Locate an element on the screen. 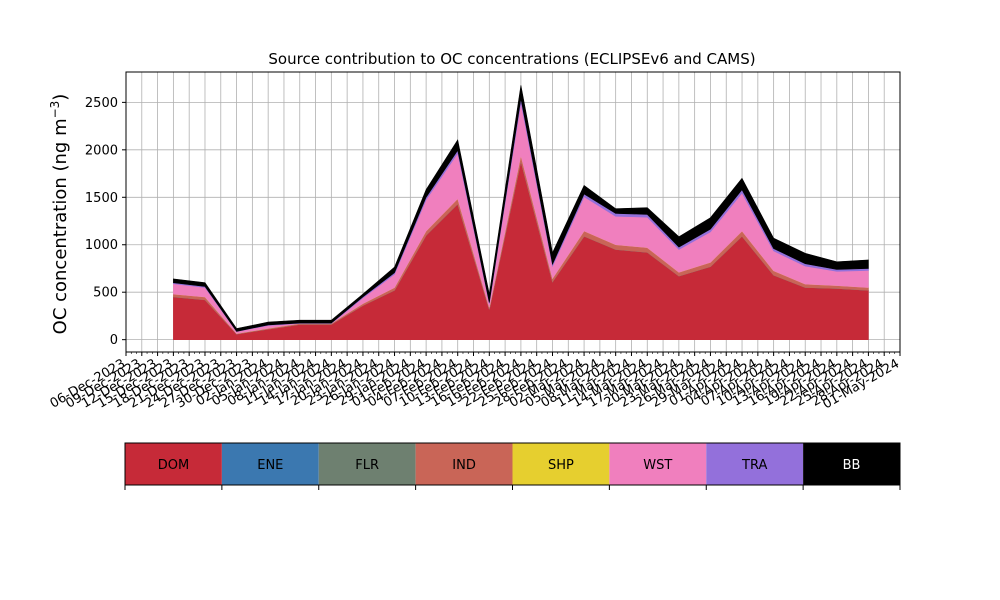 The height and width of the screenshot is (600, 1000). y-axis-label: OC concentration (ng m−3) is located at coordinates (59, 214).